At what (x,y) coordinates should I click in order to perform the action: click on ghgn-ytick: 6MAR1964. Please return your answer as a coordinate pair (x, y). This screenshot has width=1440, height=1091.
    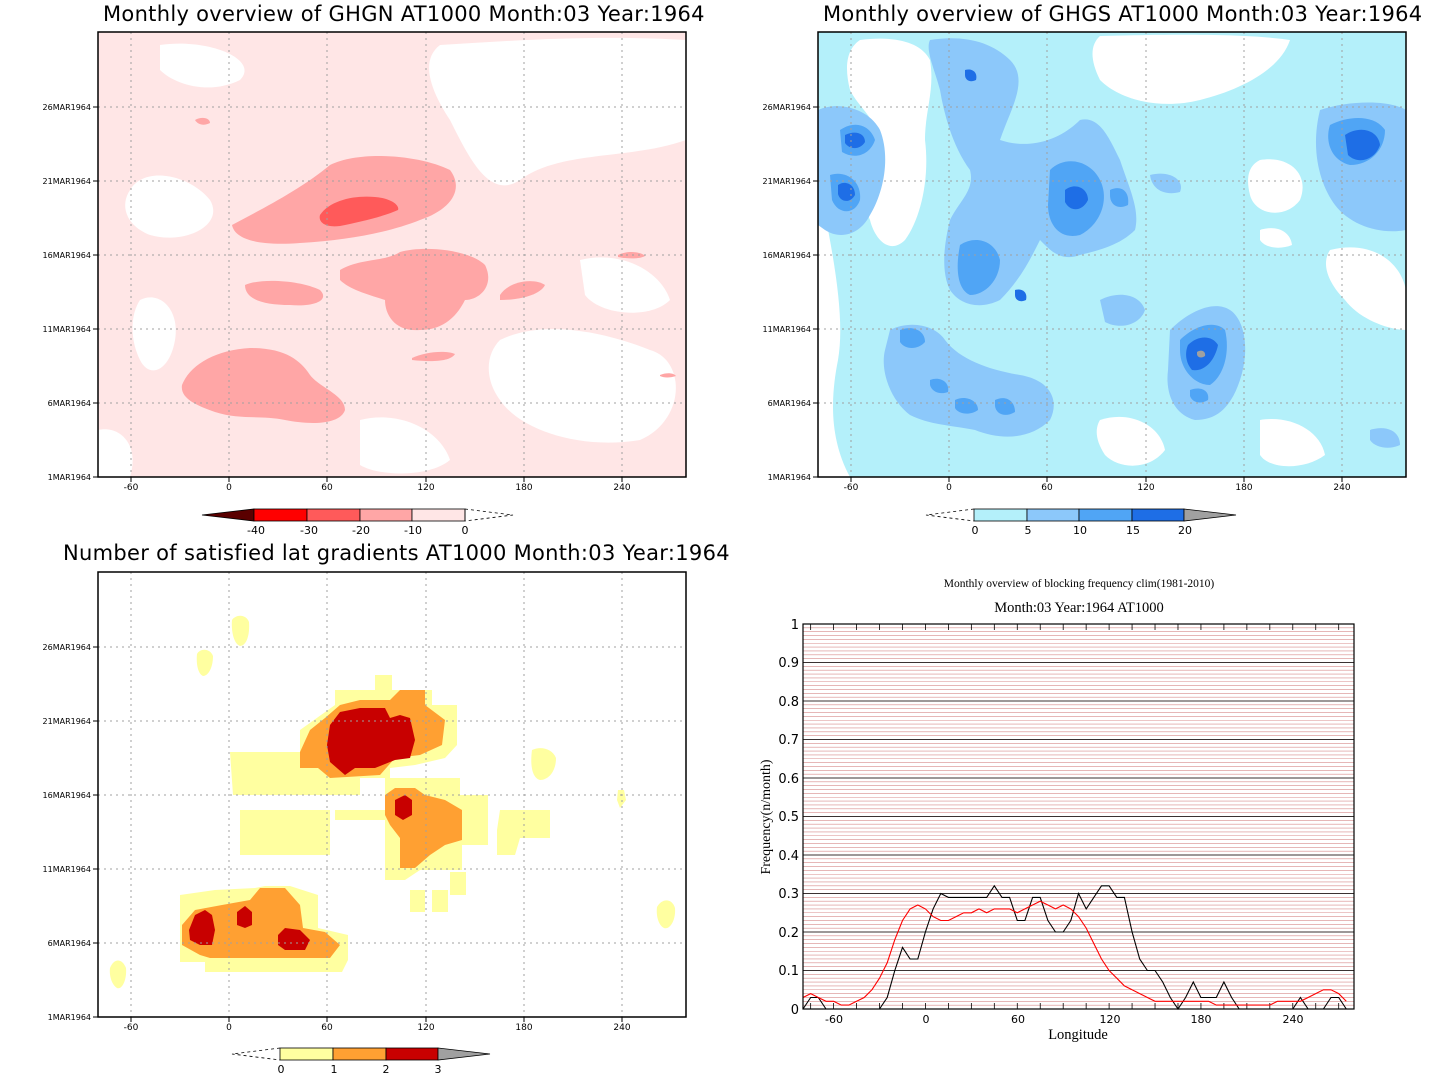
    Looking at the image, I should click on (69, 403).